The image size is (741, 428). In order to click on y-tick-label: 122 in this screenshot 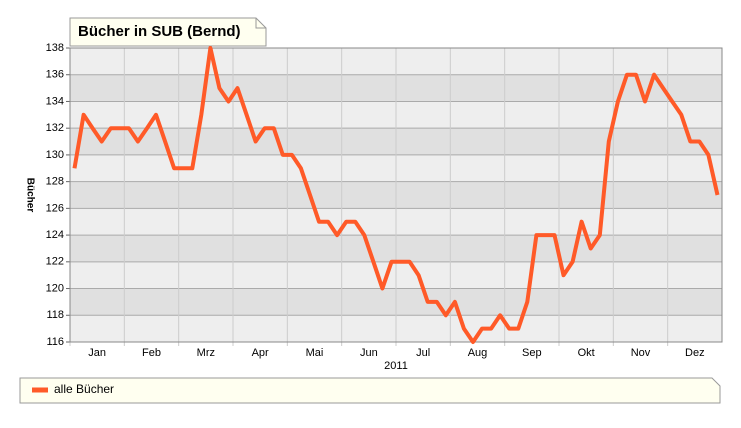, I will do `click(55, 262)`.